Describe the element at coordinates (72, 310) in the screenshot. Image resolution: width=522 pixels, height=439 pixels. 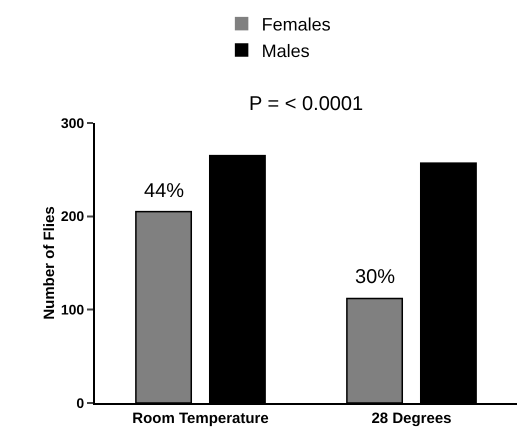
I see `y-tick-label: 100` at that location.